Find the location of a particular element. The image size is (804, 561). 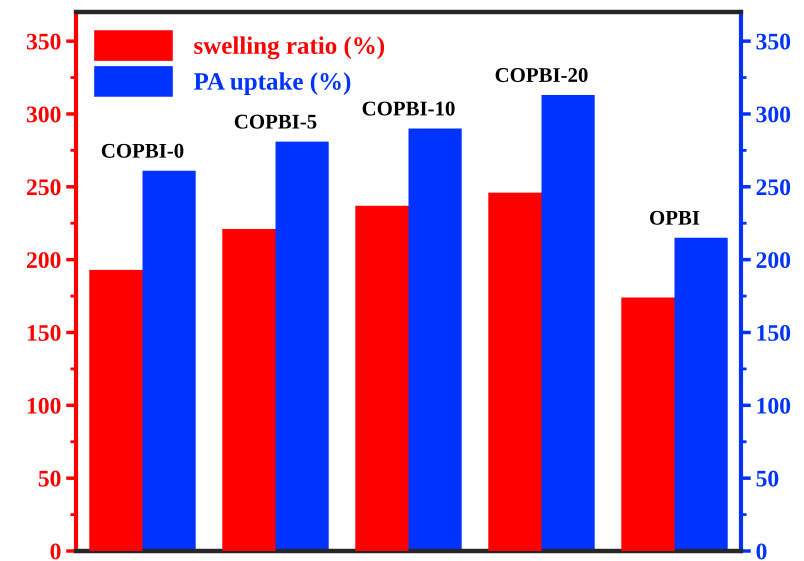

y-tick-label: 50 is located at coordinates (49, 478).